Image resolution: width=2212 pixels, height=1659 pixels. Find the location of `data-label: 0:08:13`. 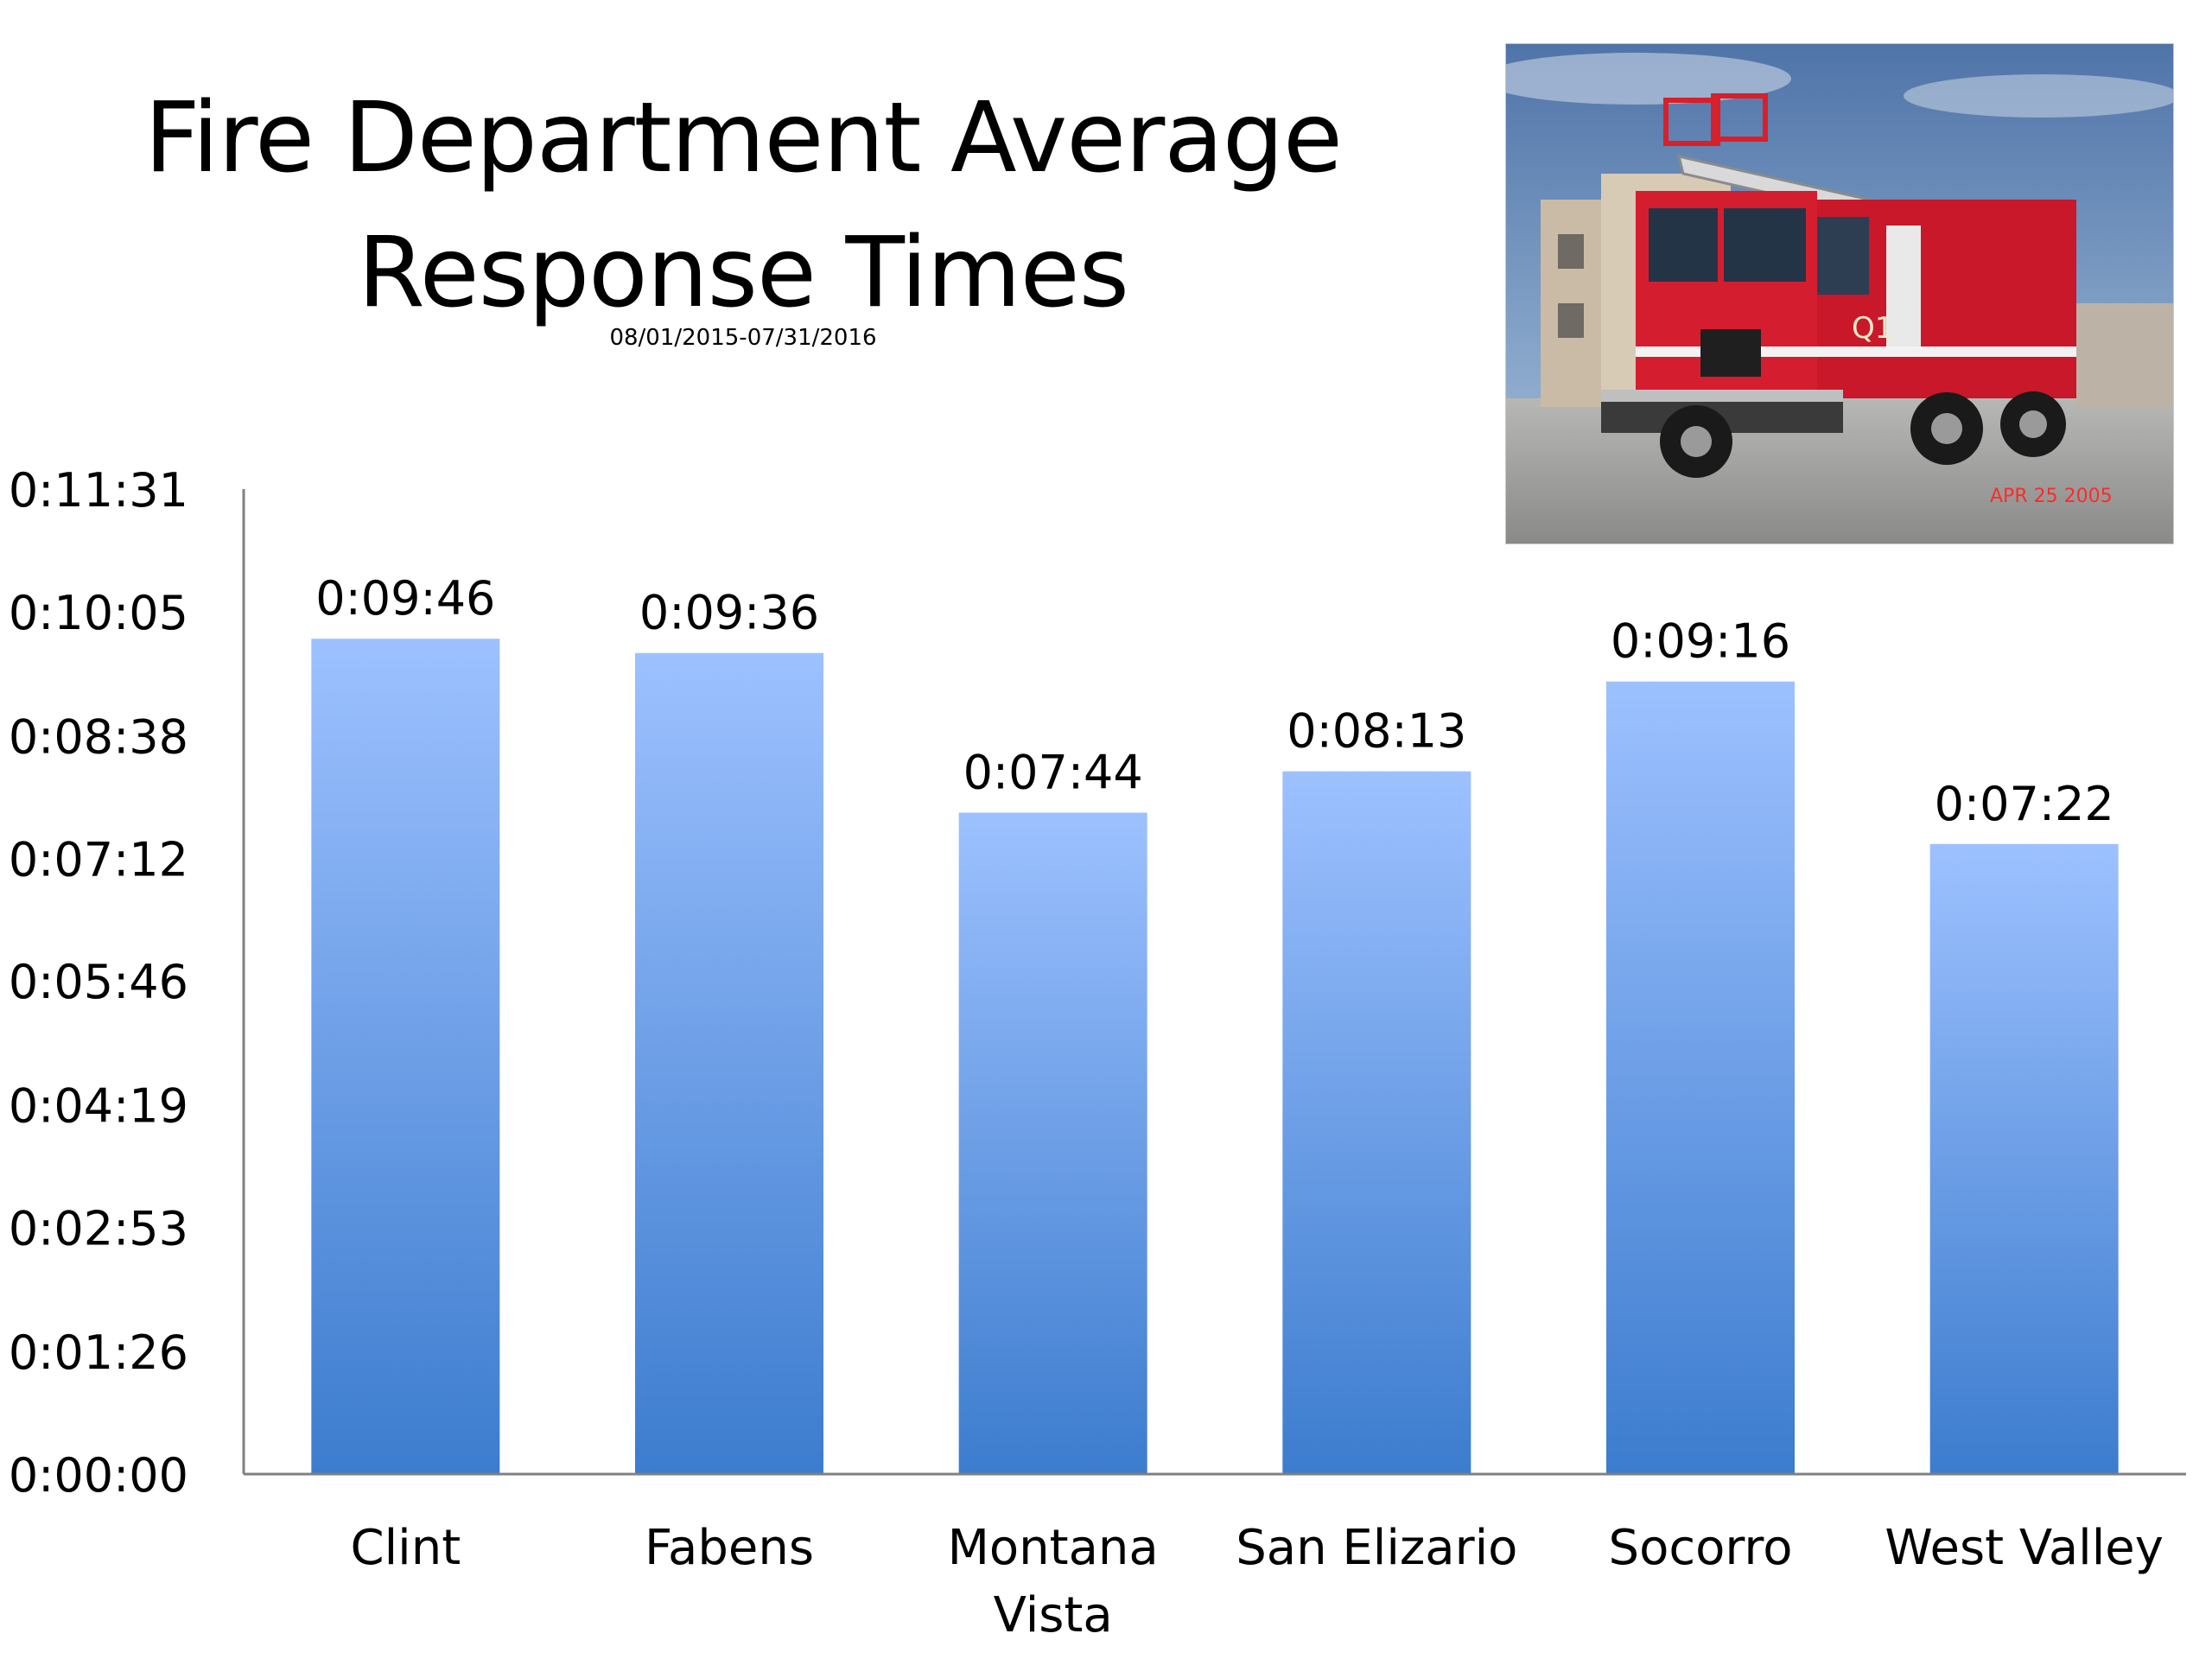

data-label: 0:08:13 is located at coordinates (1376, 731).